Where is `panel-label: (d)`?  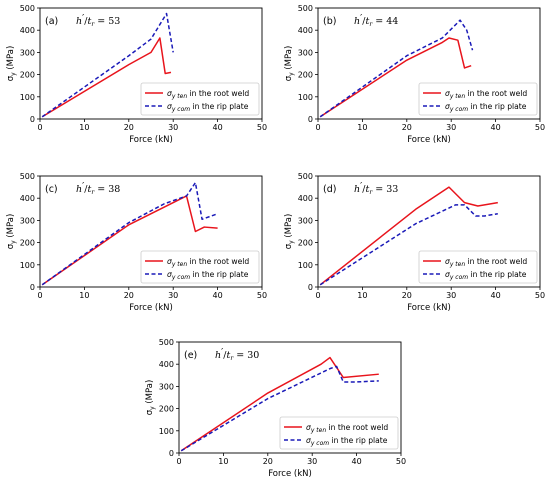 panel-label: (d) is located at coordinates (329, 189).